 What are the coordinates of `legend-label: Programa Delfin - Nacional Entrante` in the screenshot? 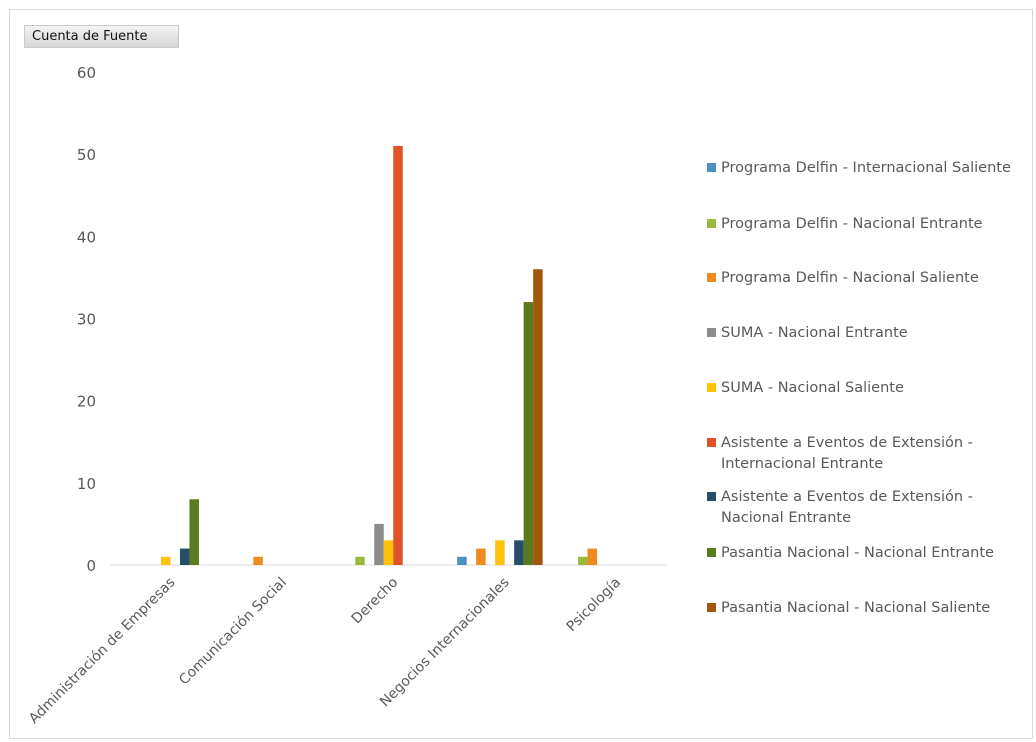 It's located at (852, 224).